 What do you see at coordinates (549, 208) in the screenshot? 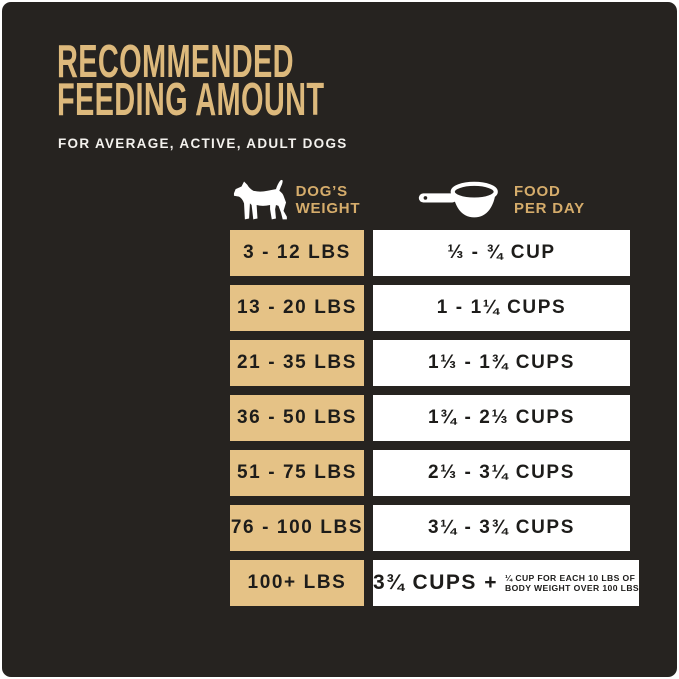
I see `food-per-day-label-line2: PER DAY` at bounding box center [549, 208].